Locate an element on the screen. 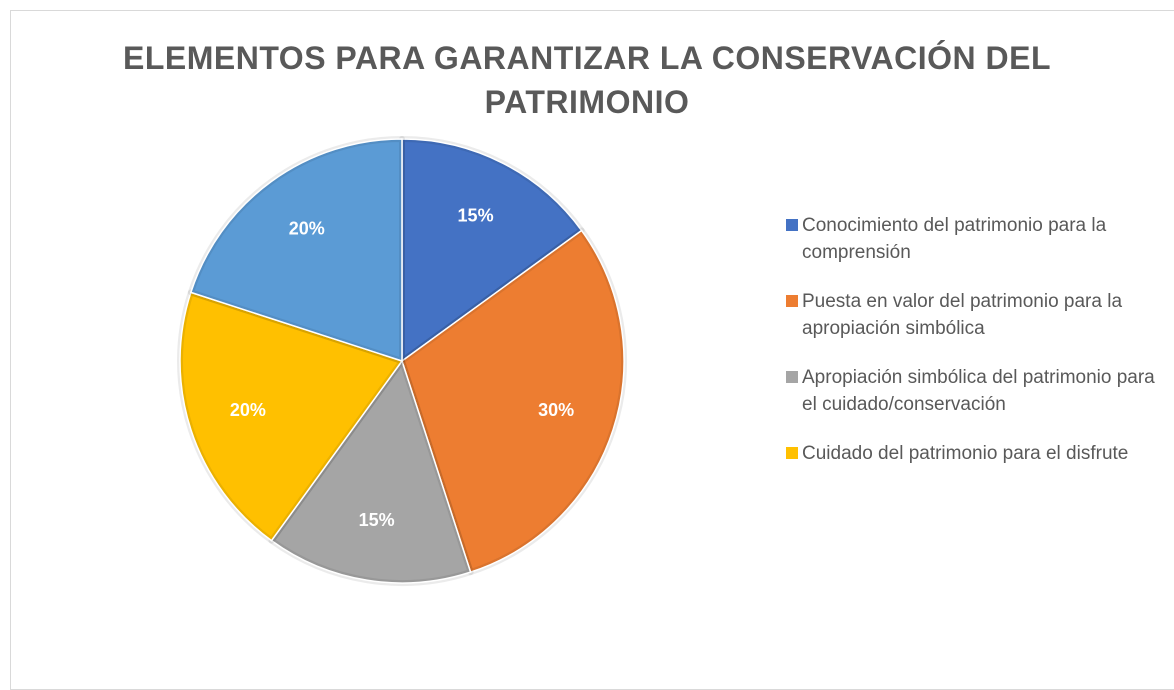  legend-entry: Cuidado del patrimonio para el disfrute is located at coordinates (978, 453).